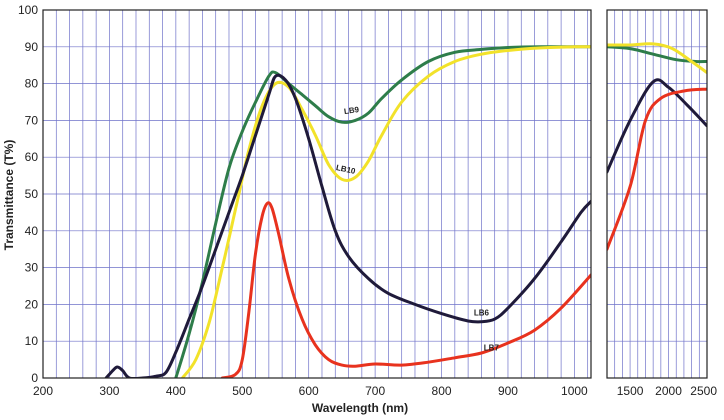  What do you see at coordinates (9, 195) in the screenshot?
I see `y-axis-title: Transmittance (T%)` at bounding box center [9, 195].